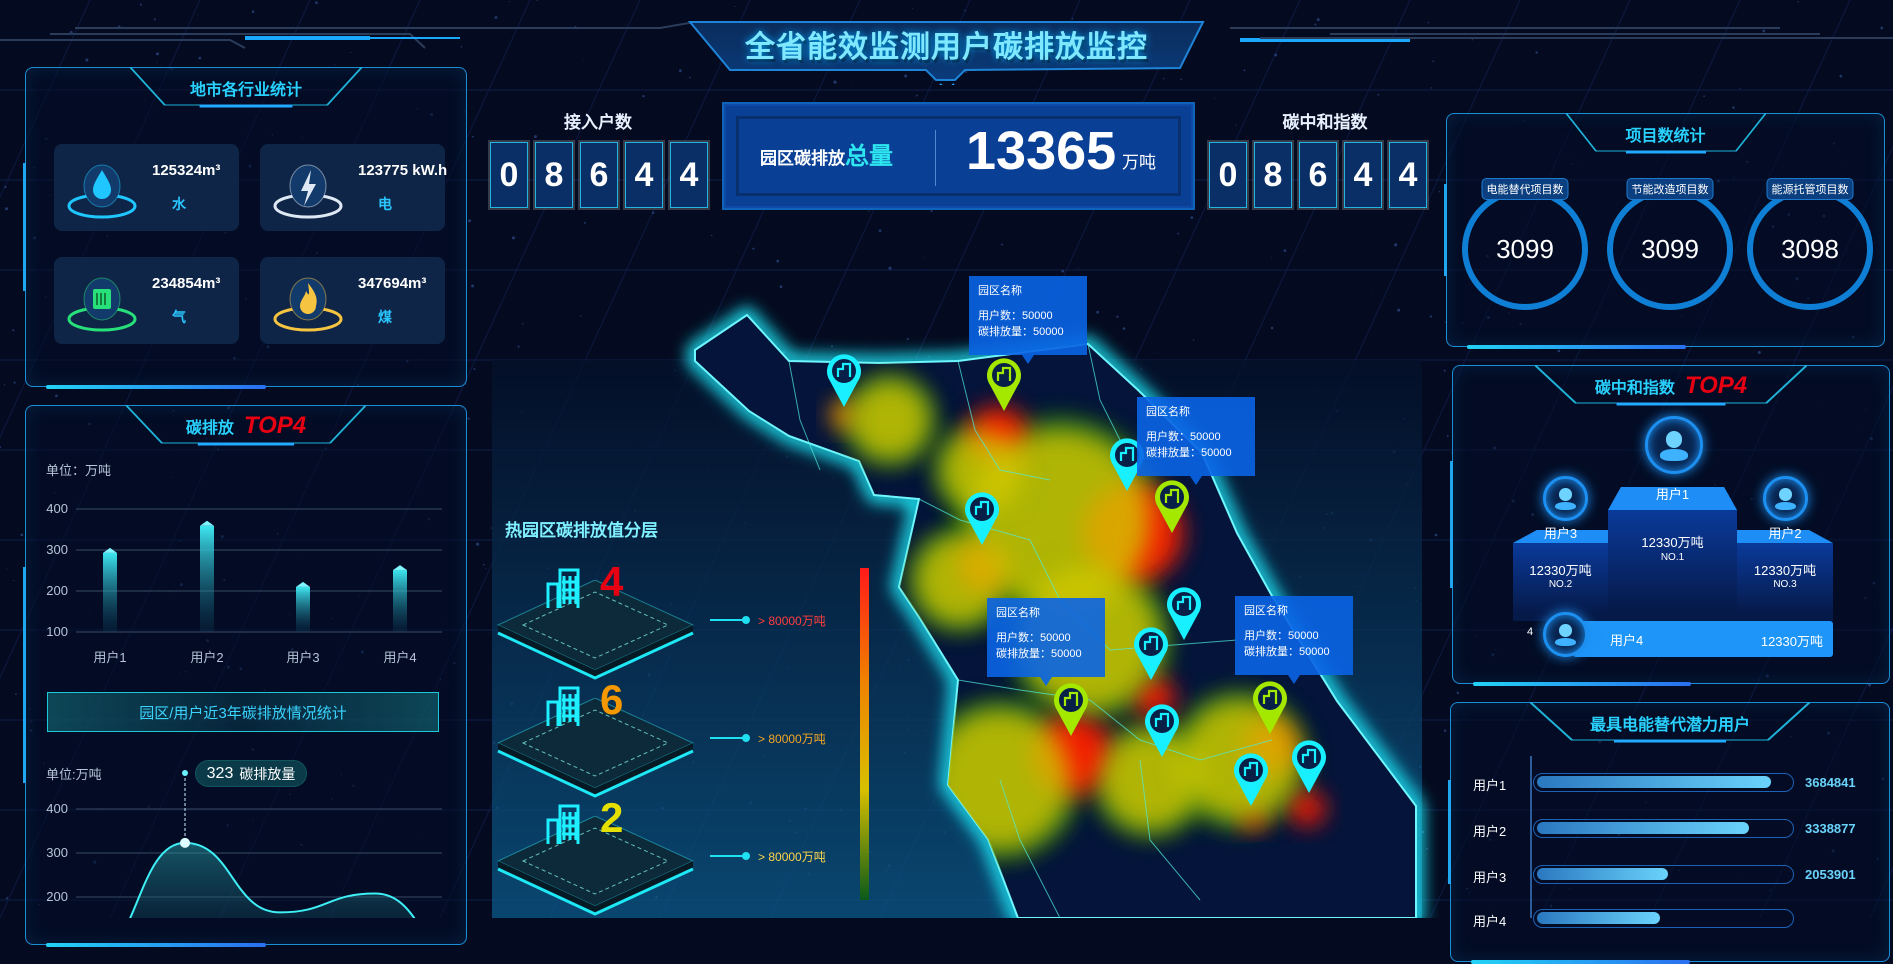 This screenshot has height=964, width=1893. I want to click on line-chart-unit: 单位:万吨, so click(74, 774).